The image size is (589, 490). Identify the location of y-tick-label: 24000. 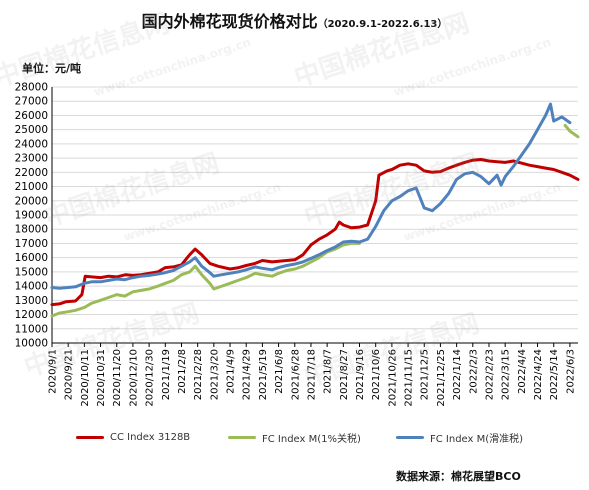
(31, 144).